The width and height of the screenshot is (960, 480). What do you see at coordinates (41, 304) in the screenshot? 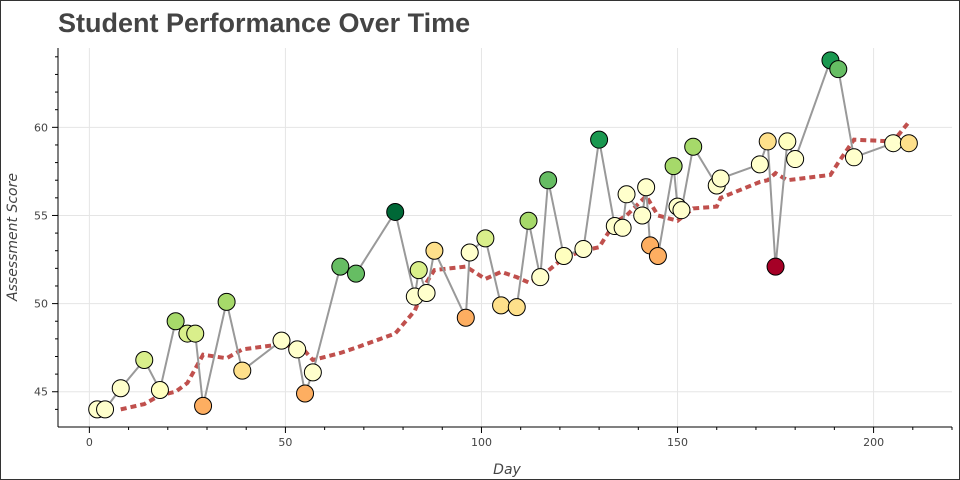
I see `y-tick-label: 50` at bounding box center [41, 304].